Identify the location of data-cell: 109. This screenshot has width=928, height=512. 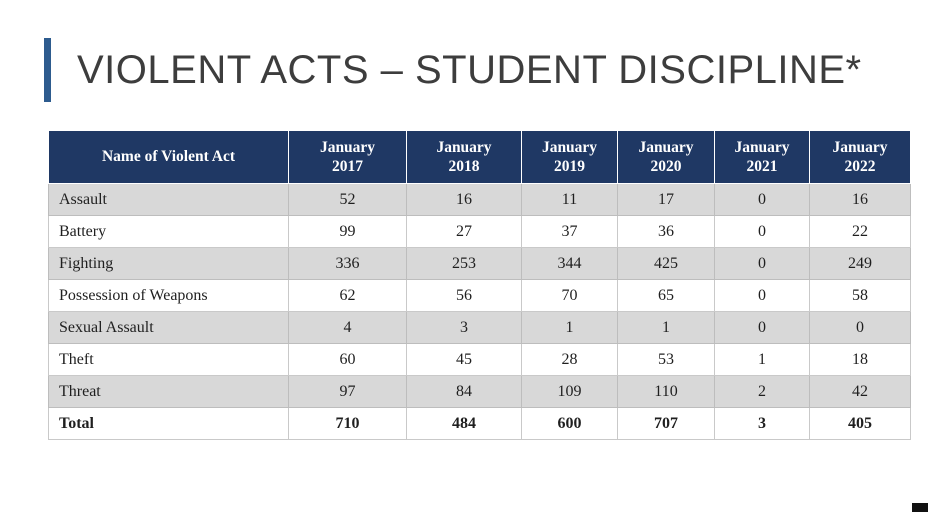
(569, 391).